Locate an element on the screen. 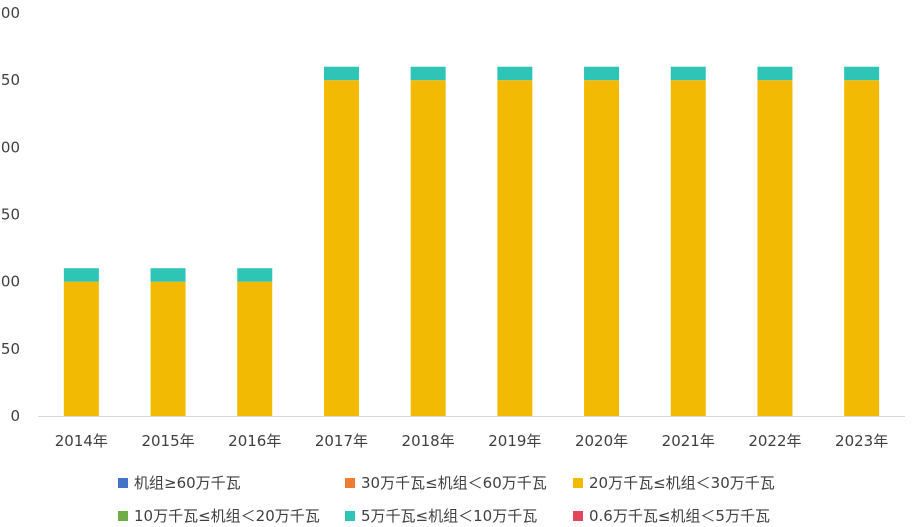 This screenshot has width=919, height=527. y-axis-ticks: 0 50 100 150 200 250 300 is located at coordinates (10, 214).